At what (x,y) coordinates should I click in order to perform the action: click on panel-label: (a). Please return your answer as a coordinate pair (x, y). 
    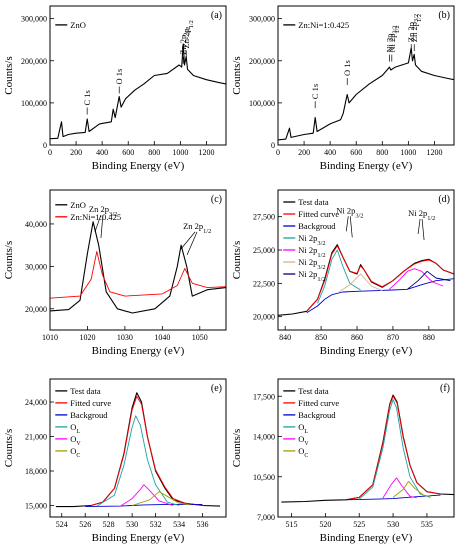
    Looking at the image, I should click on (216, 15).